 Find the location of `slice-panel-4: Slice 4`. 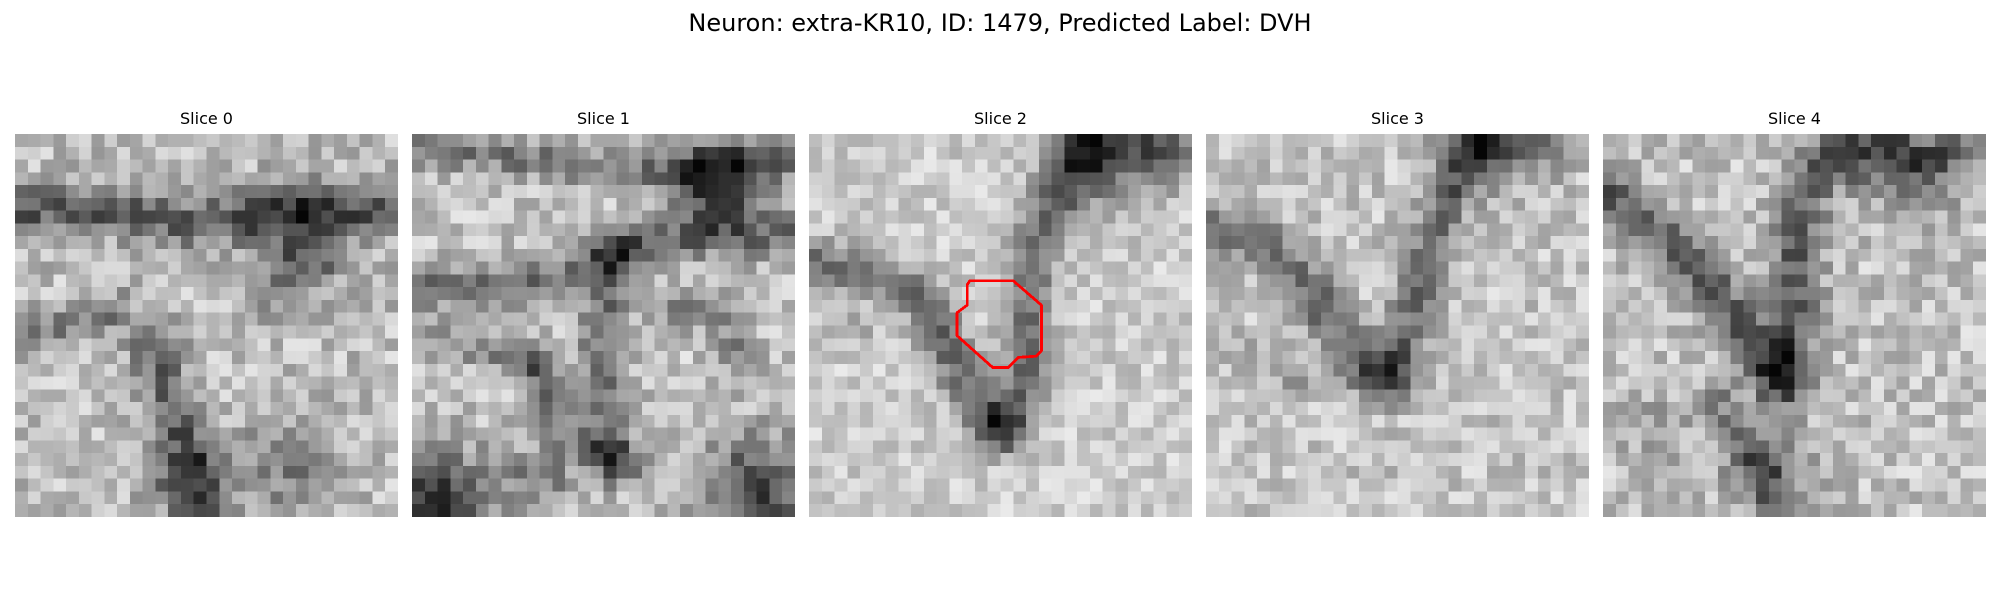

slice-panel-4: Slice 4 is located at coordinates (1794, 313).